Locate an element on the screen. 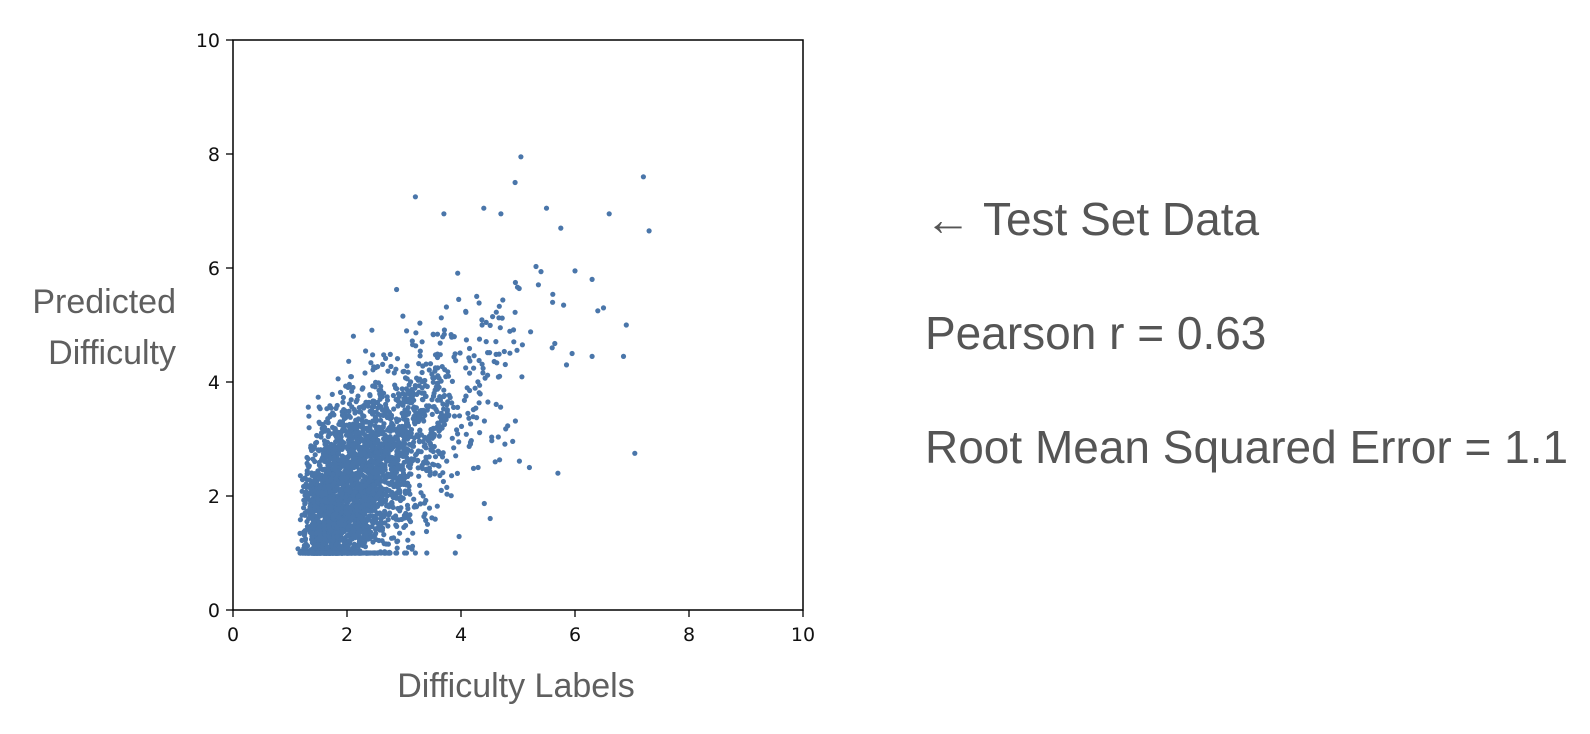 This screenshot has width=1590, height=734. x-tick-label: 0 is located at coordinates (233, 635).